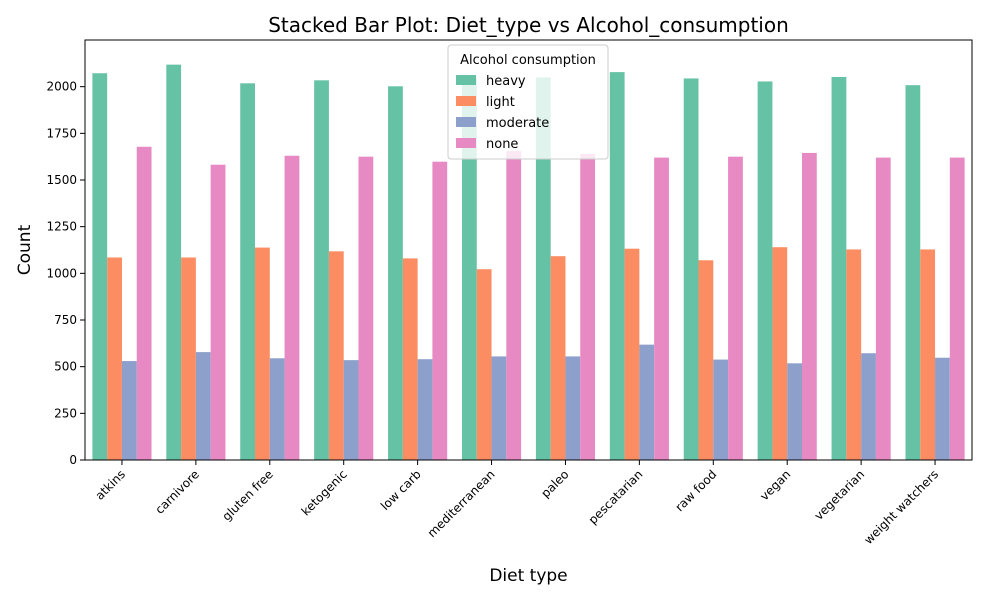 This screenshot has width=1000, height=600. What do you see at coordinates (735, 308) in the screenshot?
I see `bar-none-raw-food` at bounding box center [735, 308].